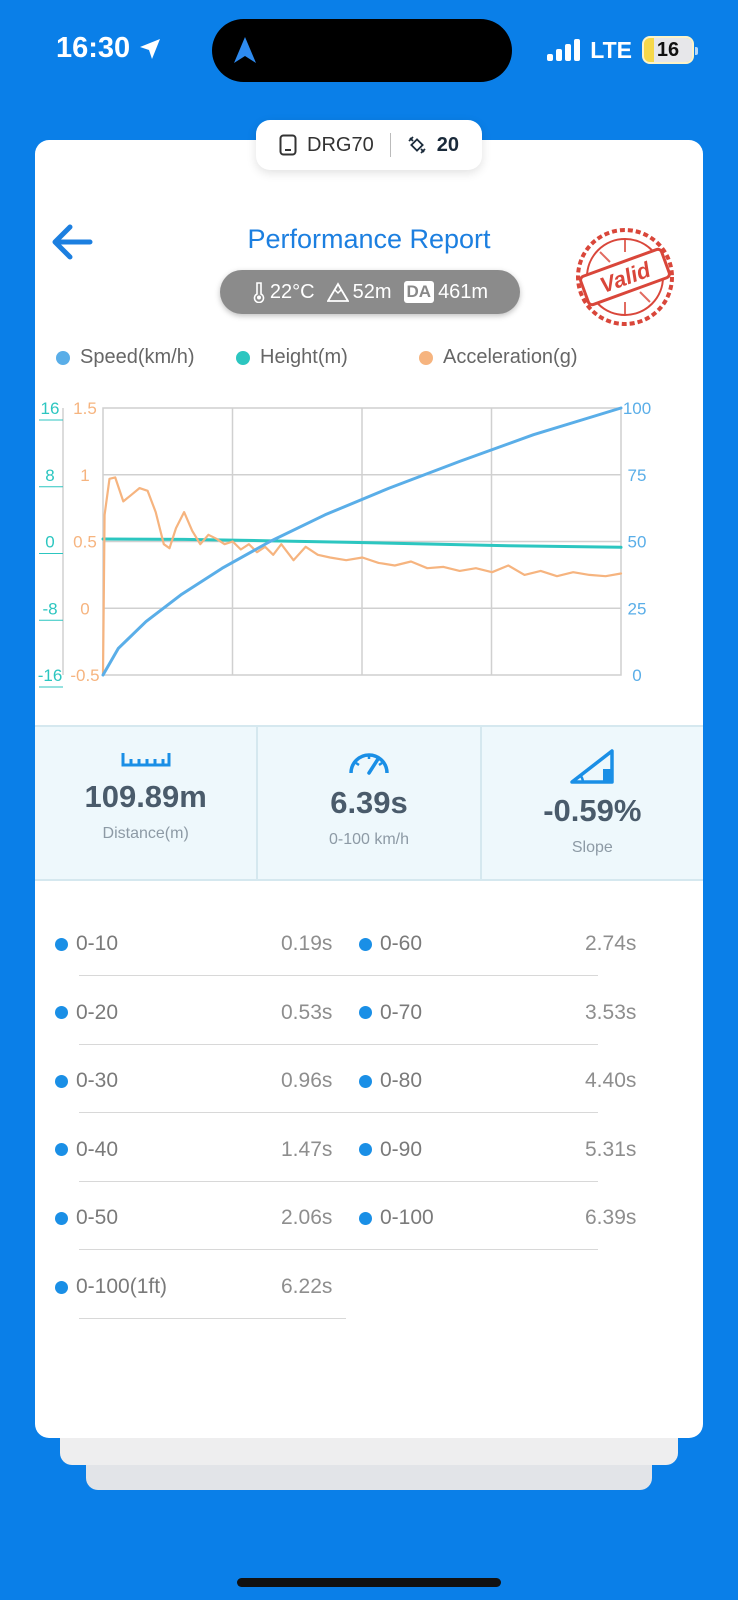 This screenshot has width=738, height=1600. Describe the element at coordinates (97, 1149) in the screenshot. I see `split-name: 0-40` at that location.